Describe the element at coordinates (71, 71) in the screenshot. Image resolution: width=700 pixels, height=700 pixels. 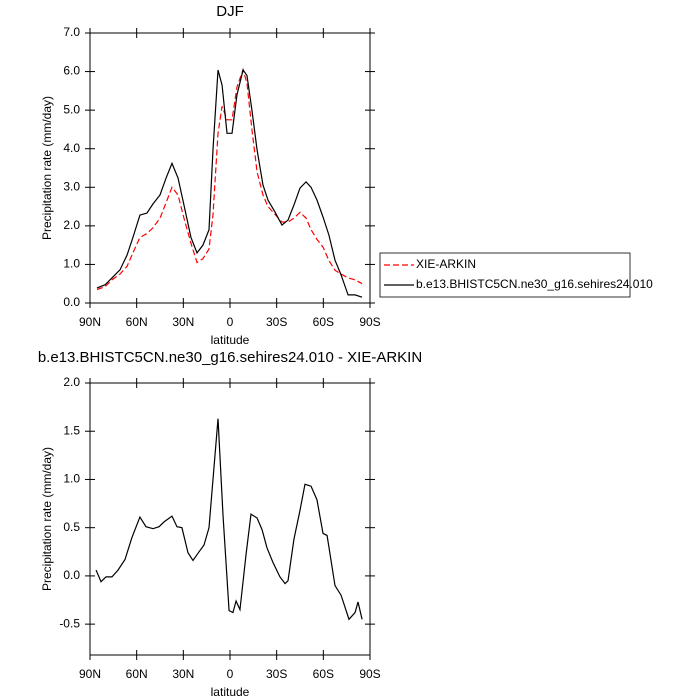
I see `y-tick-label: 6.0` at that location.